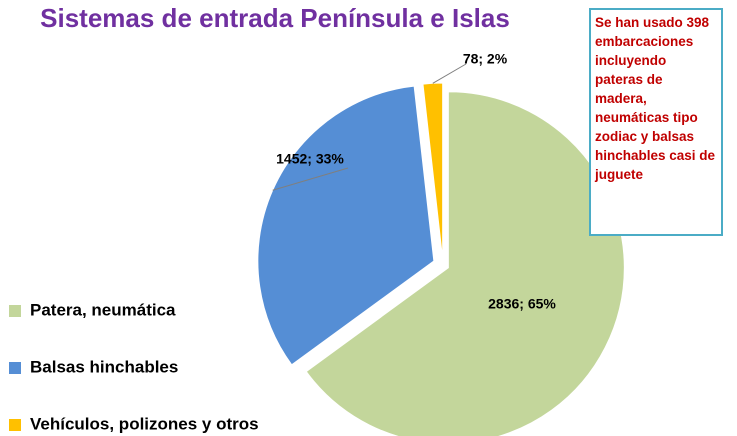 This screenshot has width=737, height=436. I want to click on data-label: 78; 2%, so click(485, 59).